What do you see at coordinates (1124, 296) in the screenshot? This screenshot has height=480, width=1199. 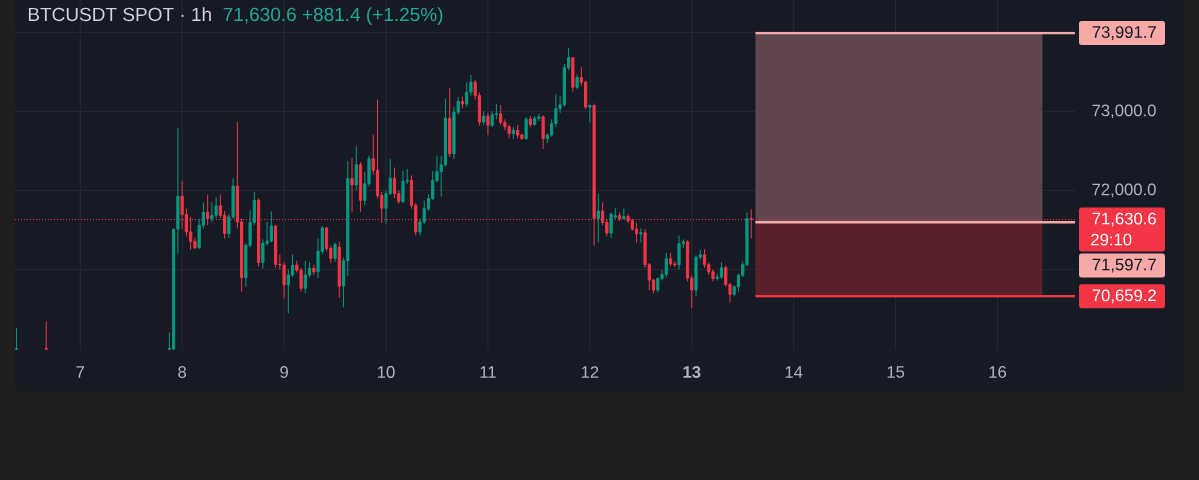 I see `ref-line-label: 70,659.2` at bounding box center [1124, 296].